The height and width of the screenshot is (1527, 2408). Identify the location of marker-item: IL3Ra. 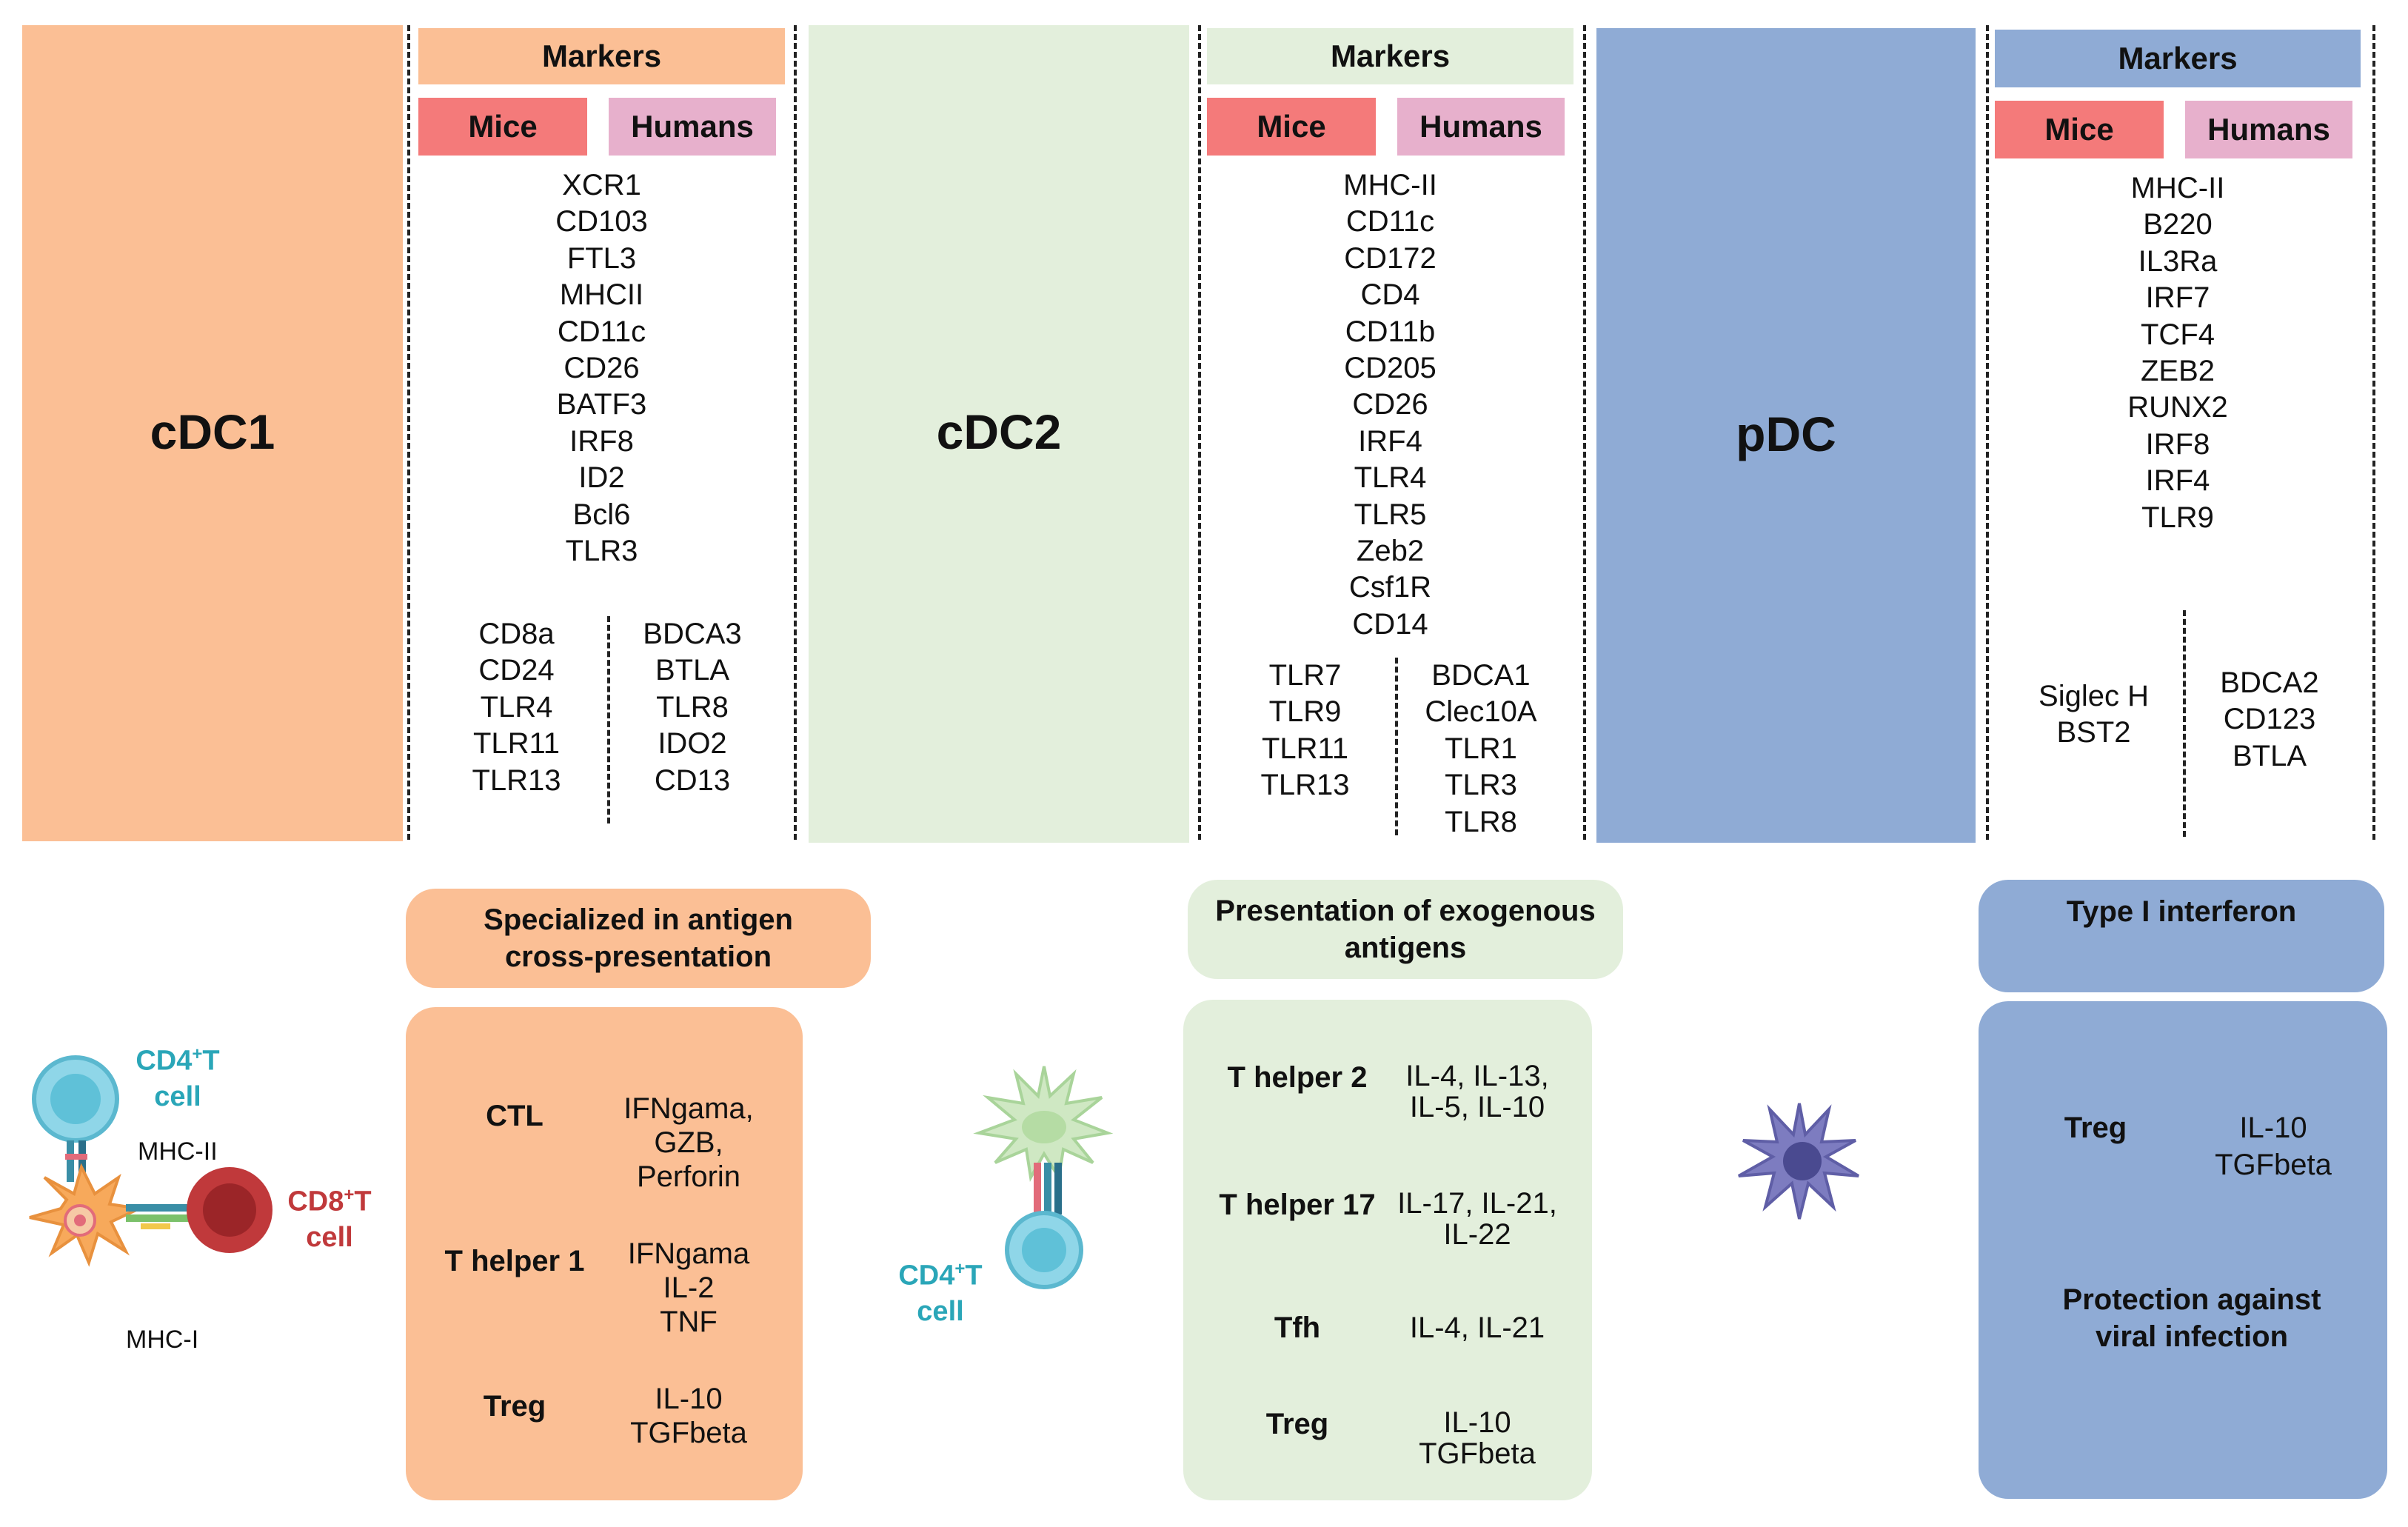
(2178, 261).